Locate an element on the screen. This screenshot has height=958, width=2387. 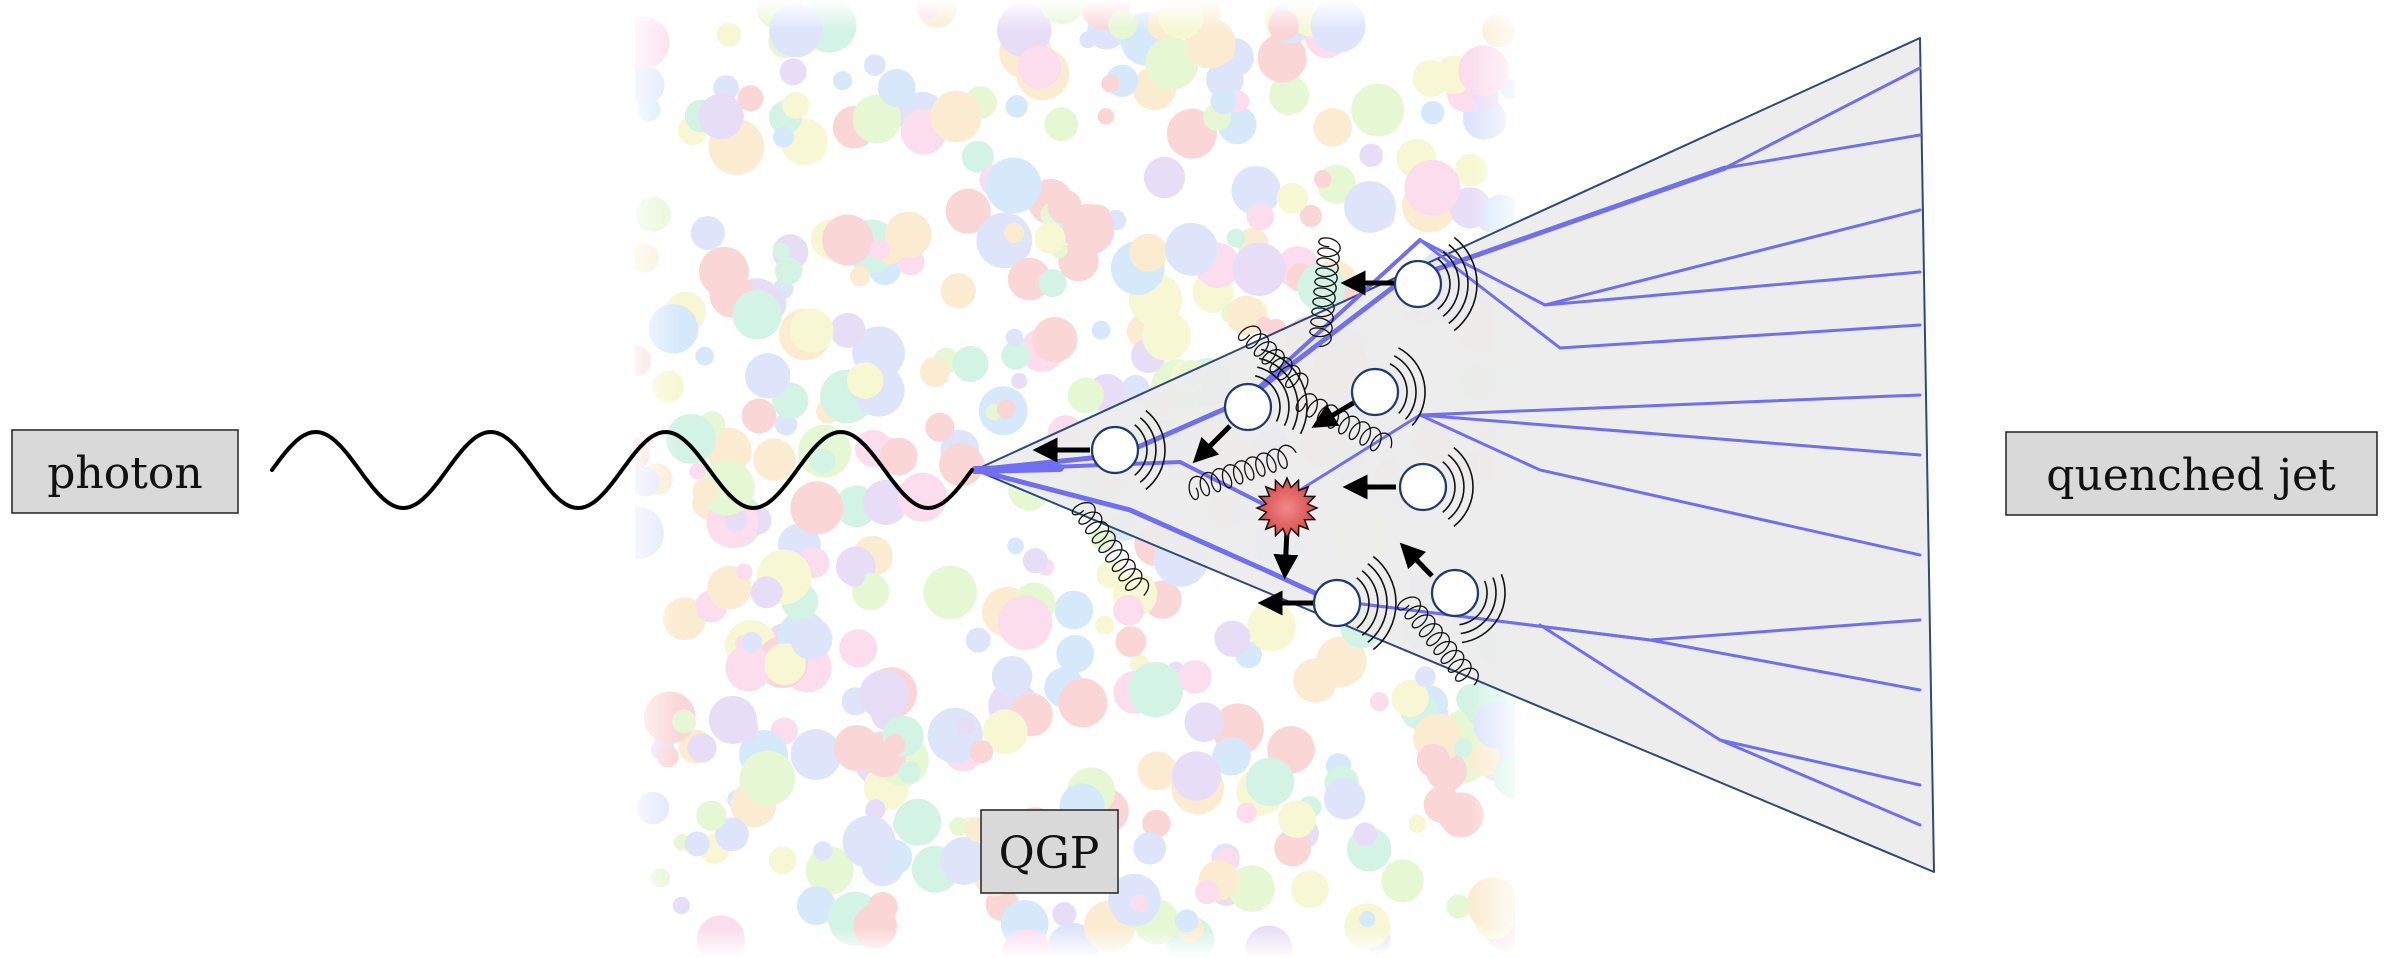
photon-label-text: photon is located at coordinates (125, 473).